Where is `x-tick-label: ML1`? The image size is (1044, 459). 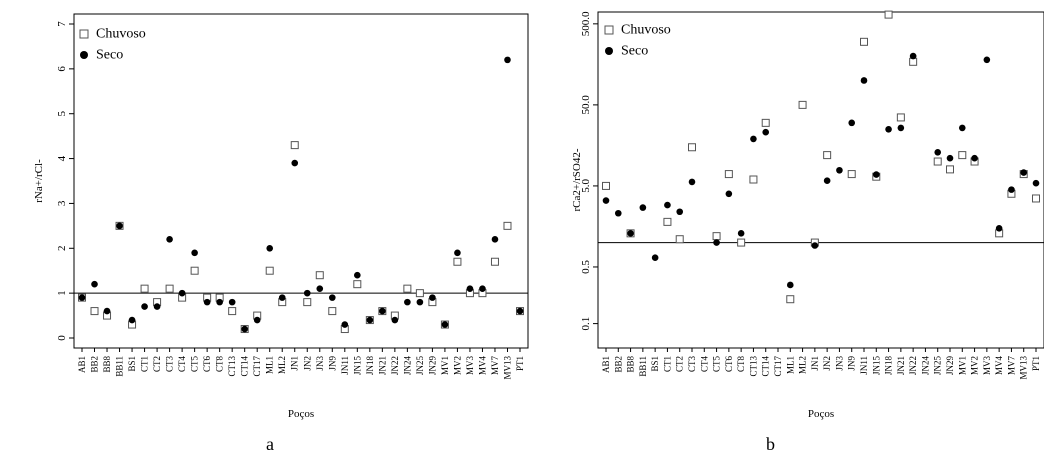 x-tick-label: ML1 is located at coordinates (790, 365).